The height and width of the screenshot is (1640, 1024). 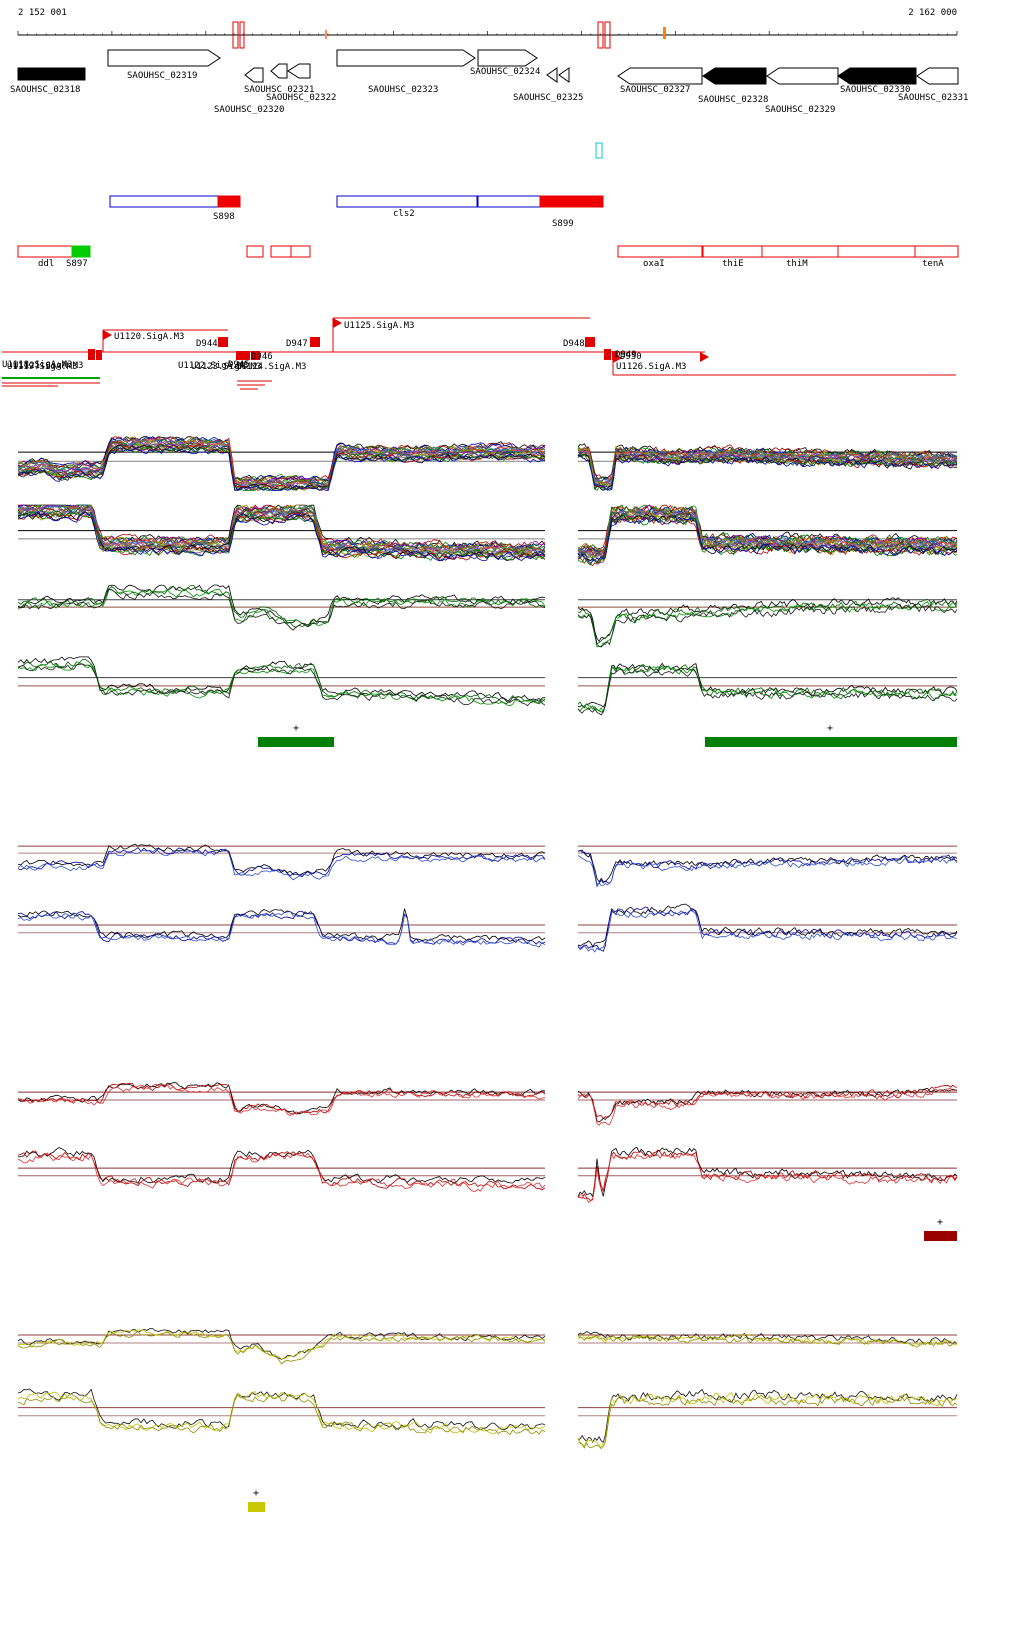 I want to click on gene-feature: SAOUHSC_02321, so click(x=279, y=79).